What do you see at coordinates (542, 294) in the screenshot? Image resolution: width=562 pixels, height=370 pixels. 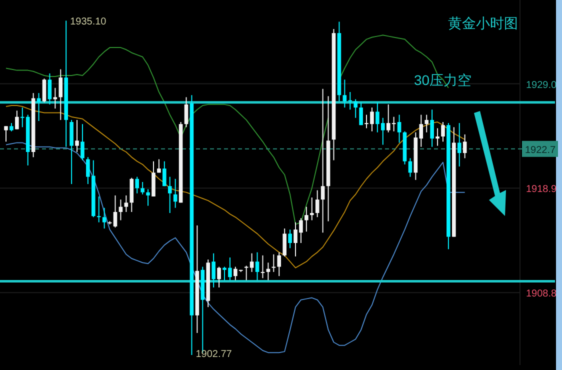 I see `y-tick-label: 1908.8` at bounding box center [542, 294].